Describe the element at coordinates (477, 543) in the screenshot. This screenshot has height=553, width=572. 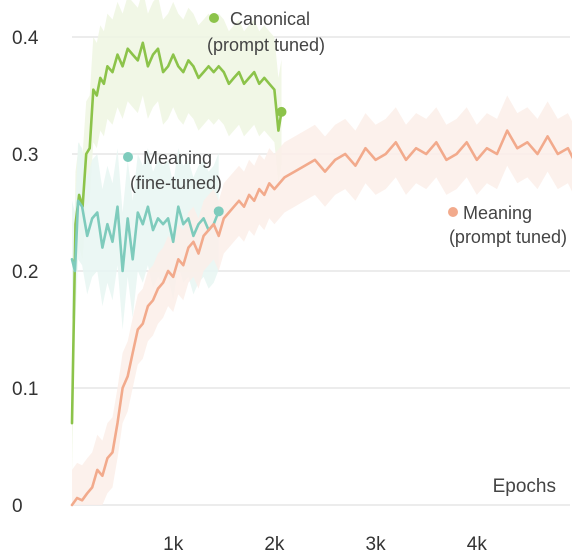
I see `x-tick-label-3: 4k` at that location.